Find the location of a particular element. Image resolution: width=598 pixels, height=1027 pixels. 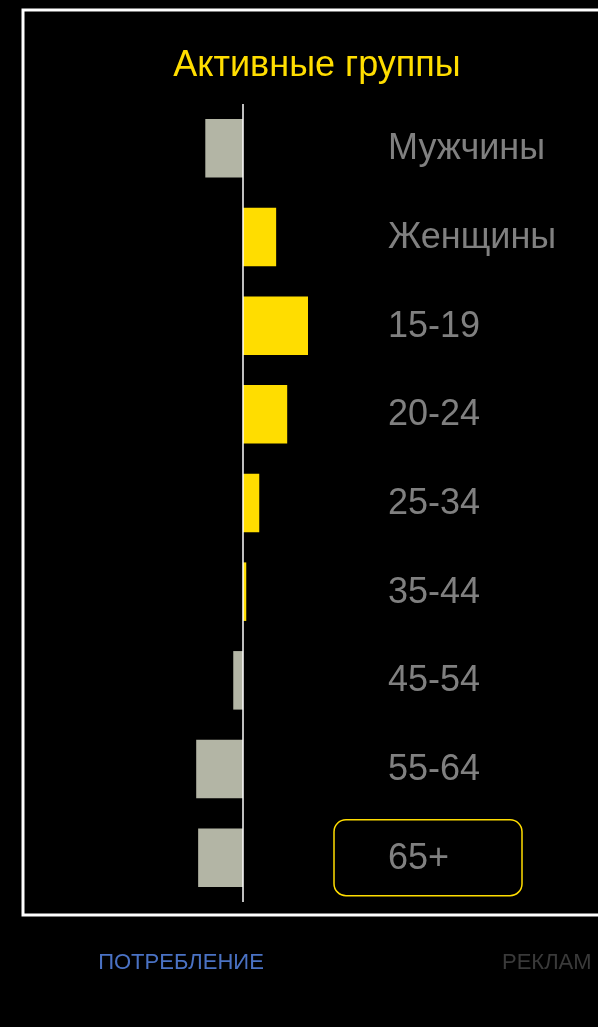

y-tick-label: 45-54 is located at coordinates (434, 679).